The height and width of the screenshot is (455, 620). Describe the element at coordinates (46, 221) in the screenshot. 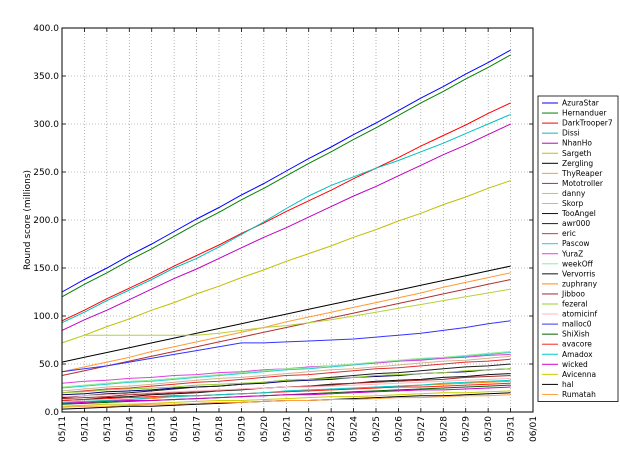

I see `y-tick-label: 200.0` at that location.